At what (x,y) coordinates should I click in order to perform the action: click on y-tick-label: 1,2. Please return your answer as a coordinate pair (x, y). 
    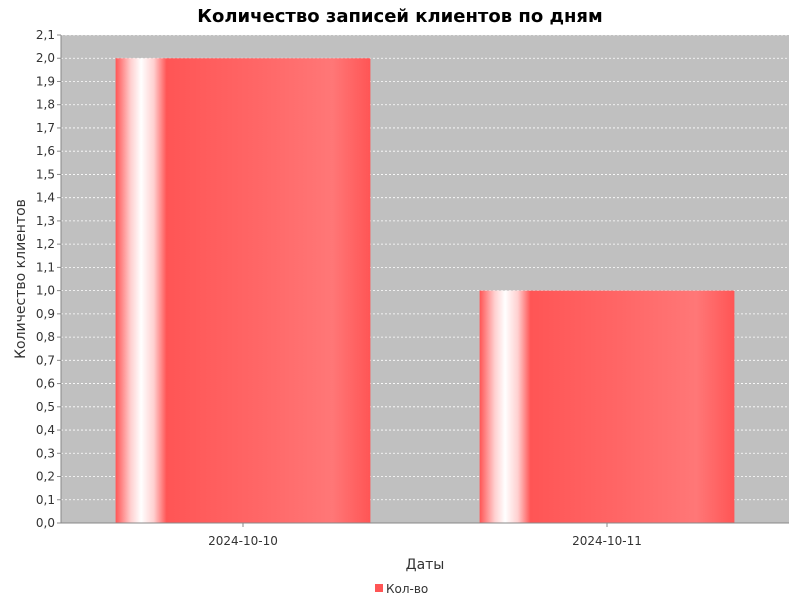
    Looking at the image, I should click on (45, 244).